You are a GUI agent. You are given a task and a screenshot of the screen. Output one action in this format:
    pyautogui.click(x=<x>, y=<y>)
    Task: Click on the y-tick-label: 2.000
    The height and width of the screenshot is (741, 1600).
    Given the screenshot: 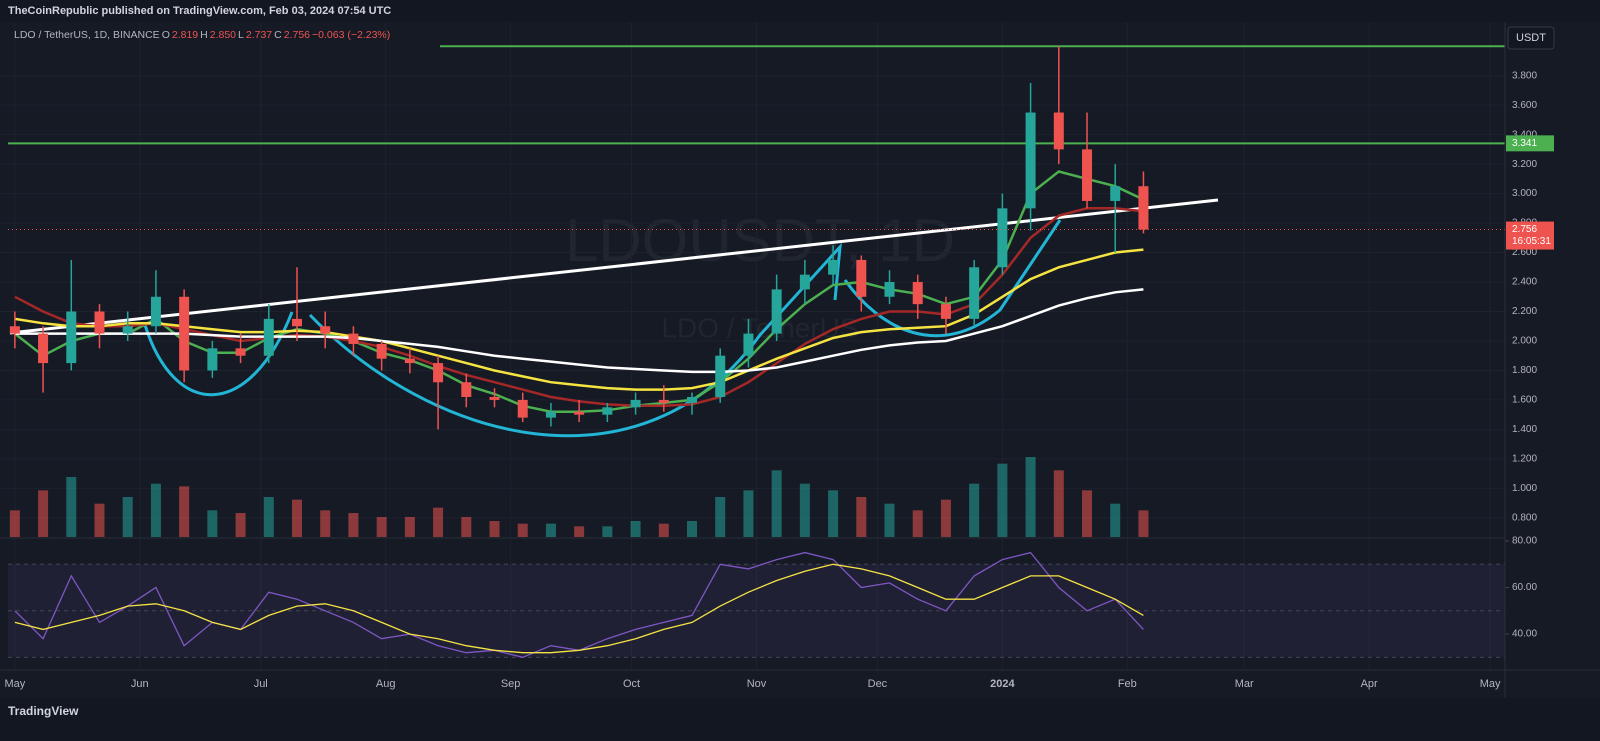 What is the action you would take?
    pyautogui.click(x=1524, y=341)
    